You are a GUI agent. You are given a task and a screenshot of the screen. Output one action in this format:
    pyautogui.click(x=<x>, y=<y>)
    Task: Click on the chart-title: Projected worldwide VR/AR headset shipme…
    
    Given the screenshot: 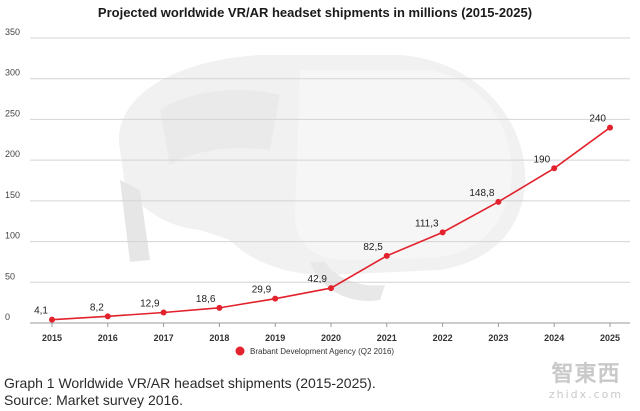 What is the action you would take?
    pyautogui.click(x=315, y=12)
    